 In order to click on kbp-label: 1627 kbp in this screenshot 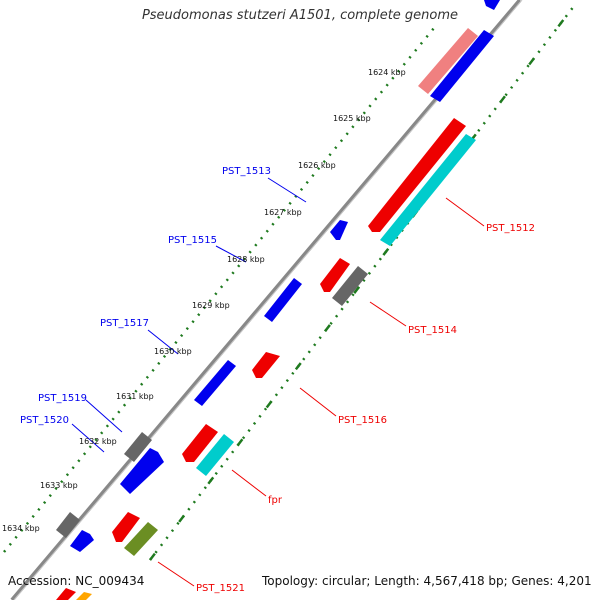, I will do `click(283, 212)`.